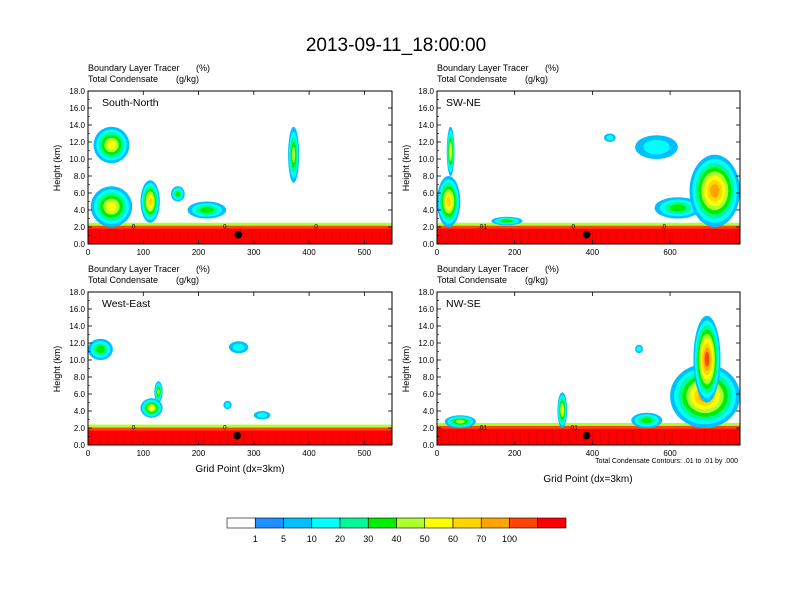 The image size is (792, 612). I want to click on colorbar-label: 20, so click(340, 539).